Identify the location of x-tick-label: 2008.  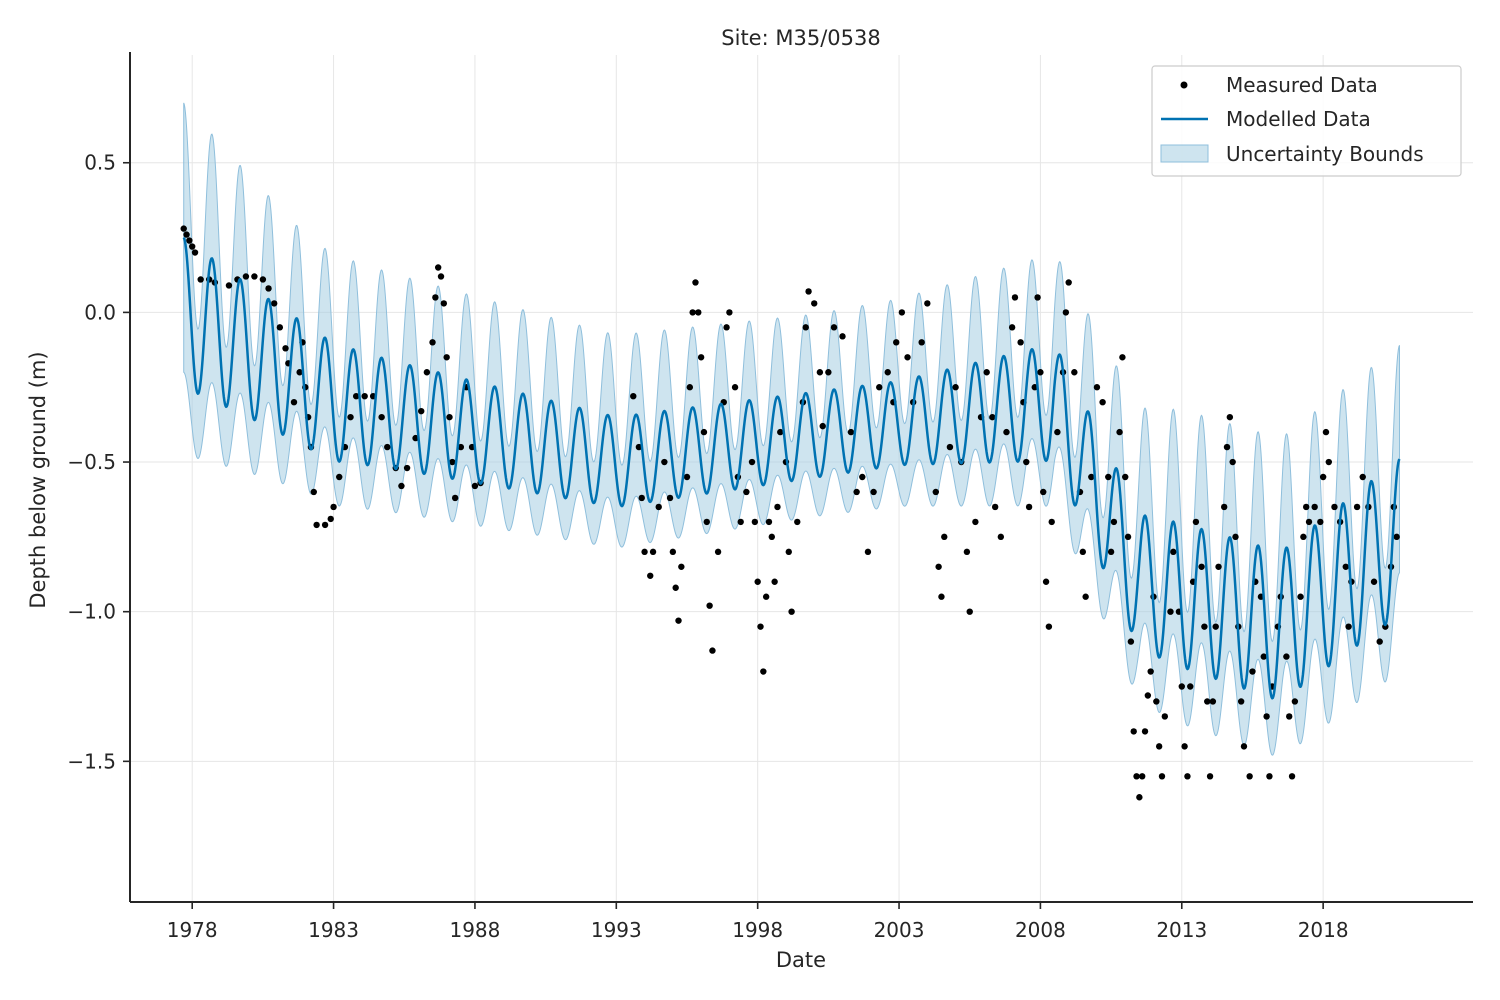
(1040, 930).